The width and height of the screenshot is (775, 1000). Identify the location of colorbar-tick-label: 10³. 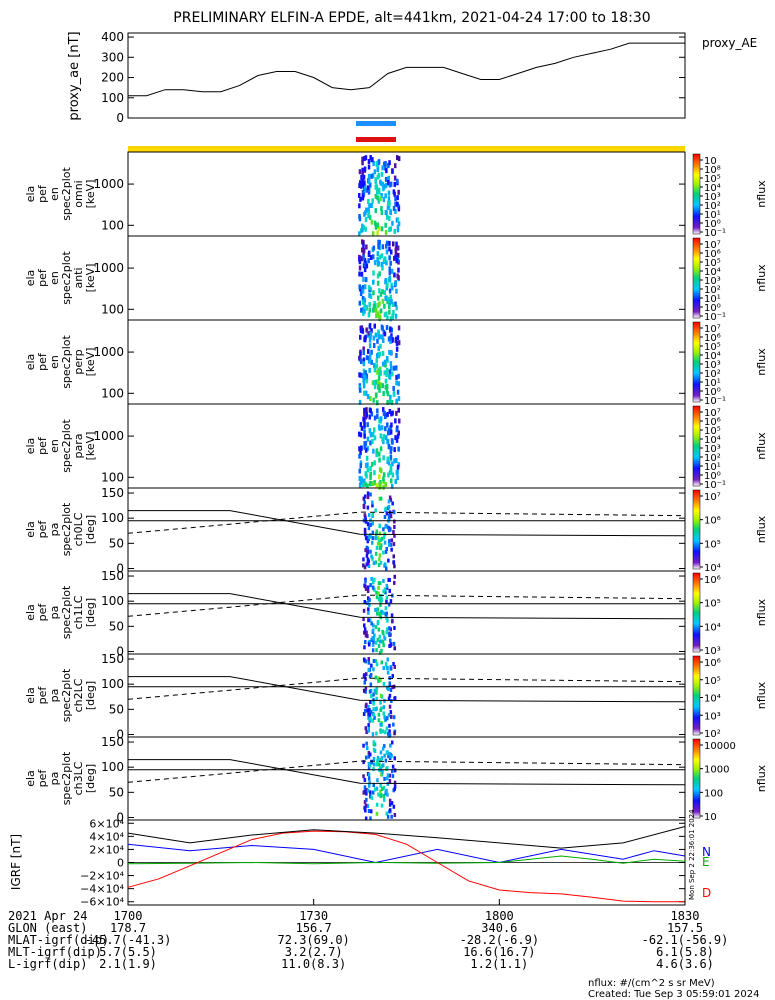
(712, 365).